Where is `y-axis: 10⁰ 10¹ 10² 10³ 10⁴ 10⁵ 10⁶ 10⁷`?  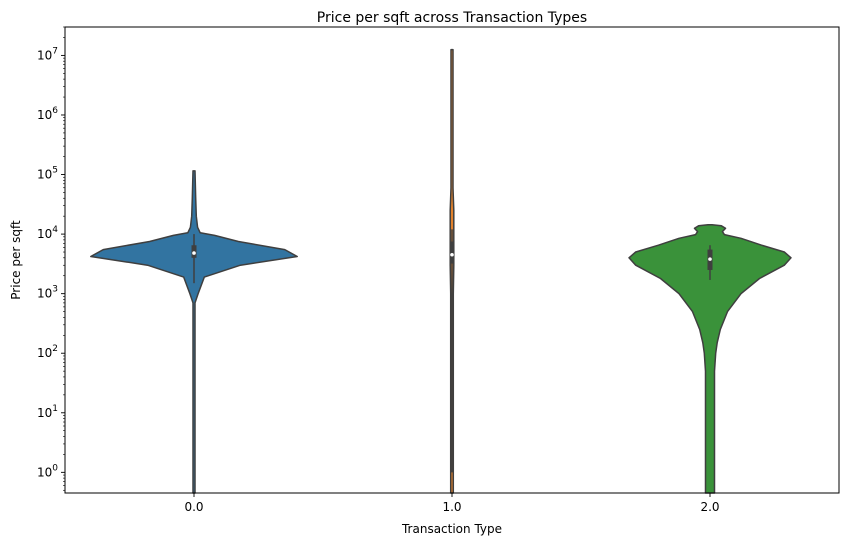 y-axis: 10⁰ 10¹ 10² 10³ 10⁴ 10⁵ 10⁶ 10⁷ is located at coordinates (51, 258).